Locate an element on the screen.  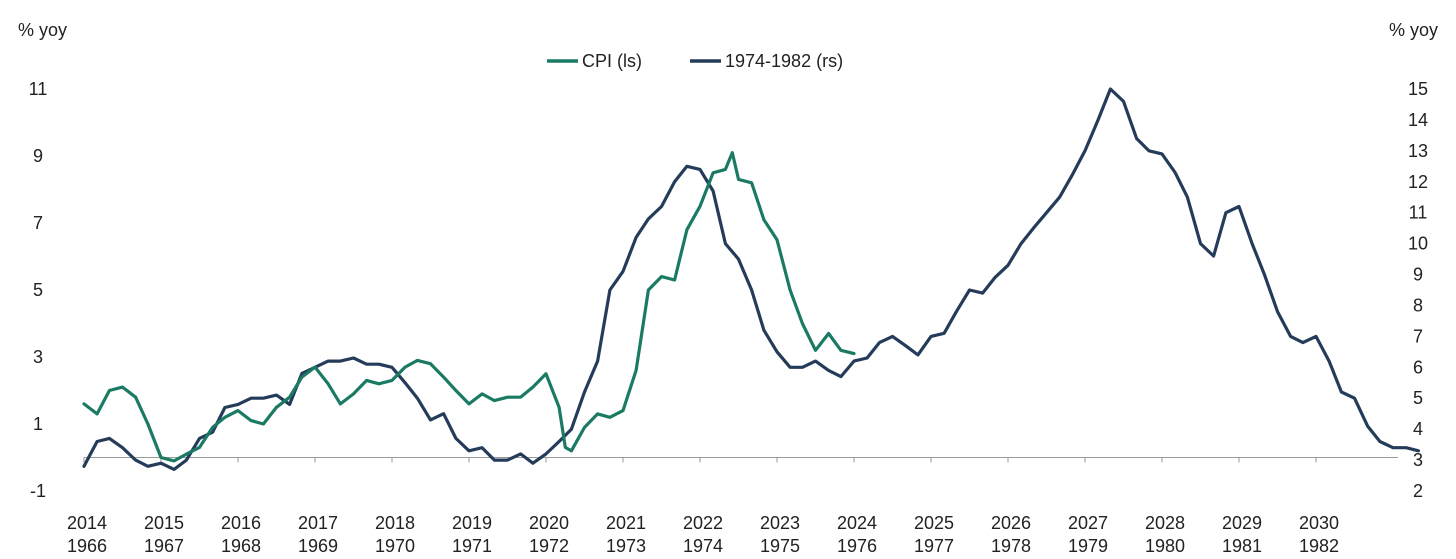
x-tick-label-top: 2016 is located at coordinates (241, 523).